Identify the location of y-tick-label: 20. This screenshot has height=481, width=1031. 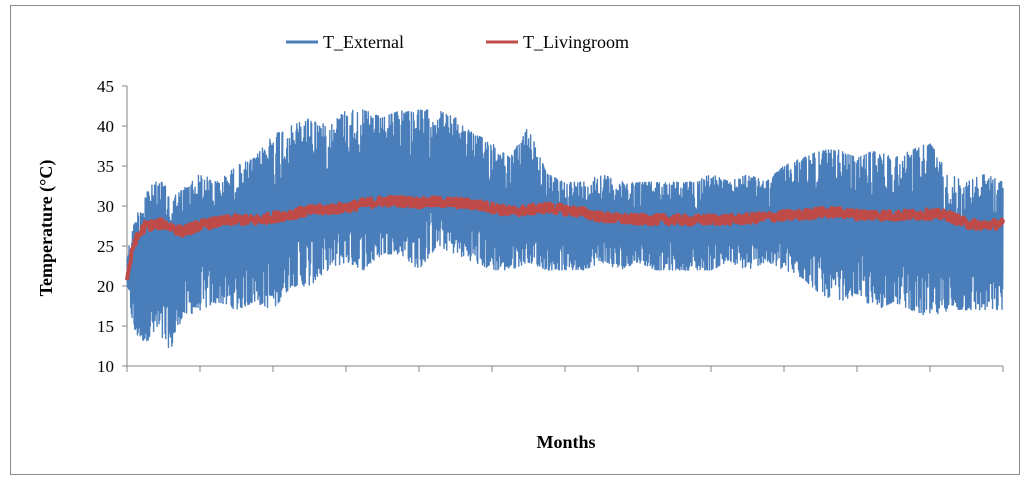
(105, 286).